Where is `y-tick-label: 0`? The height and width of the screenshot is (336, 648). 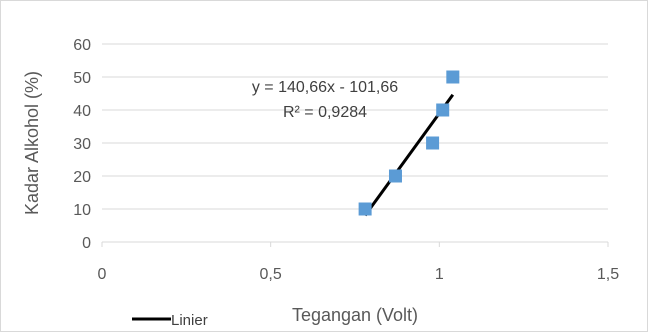 y-tick-label: 0 is located at coordinates (86, 243).